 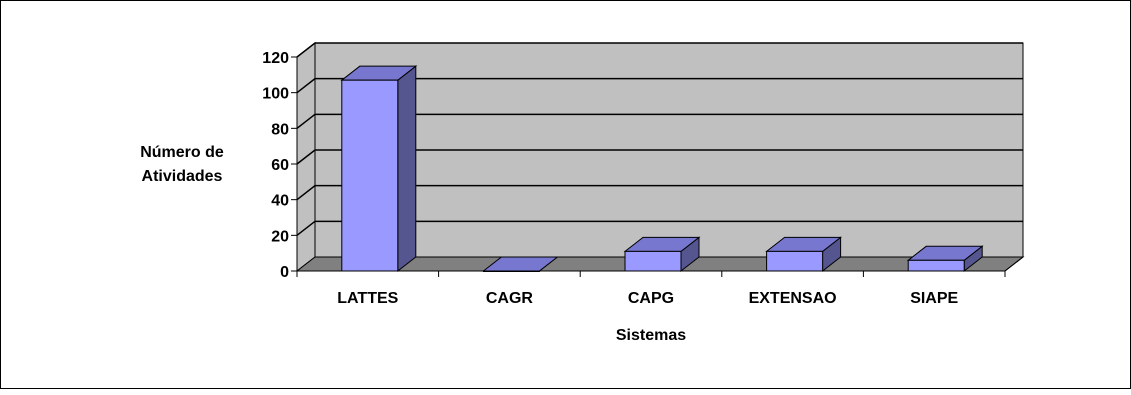 I want to click on x-tick-label: SIAPE, so click(x=934, y=298).